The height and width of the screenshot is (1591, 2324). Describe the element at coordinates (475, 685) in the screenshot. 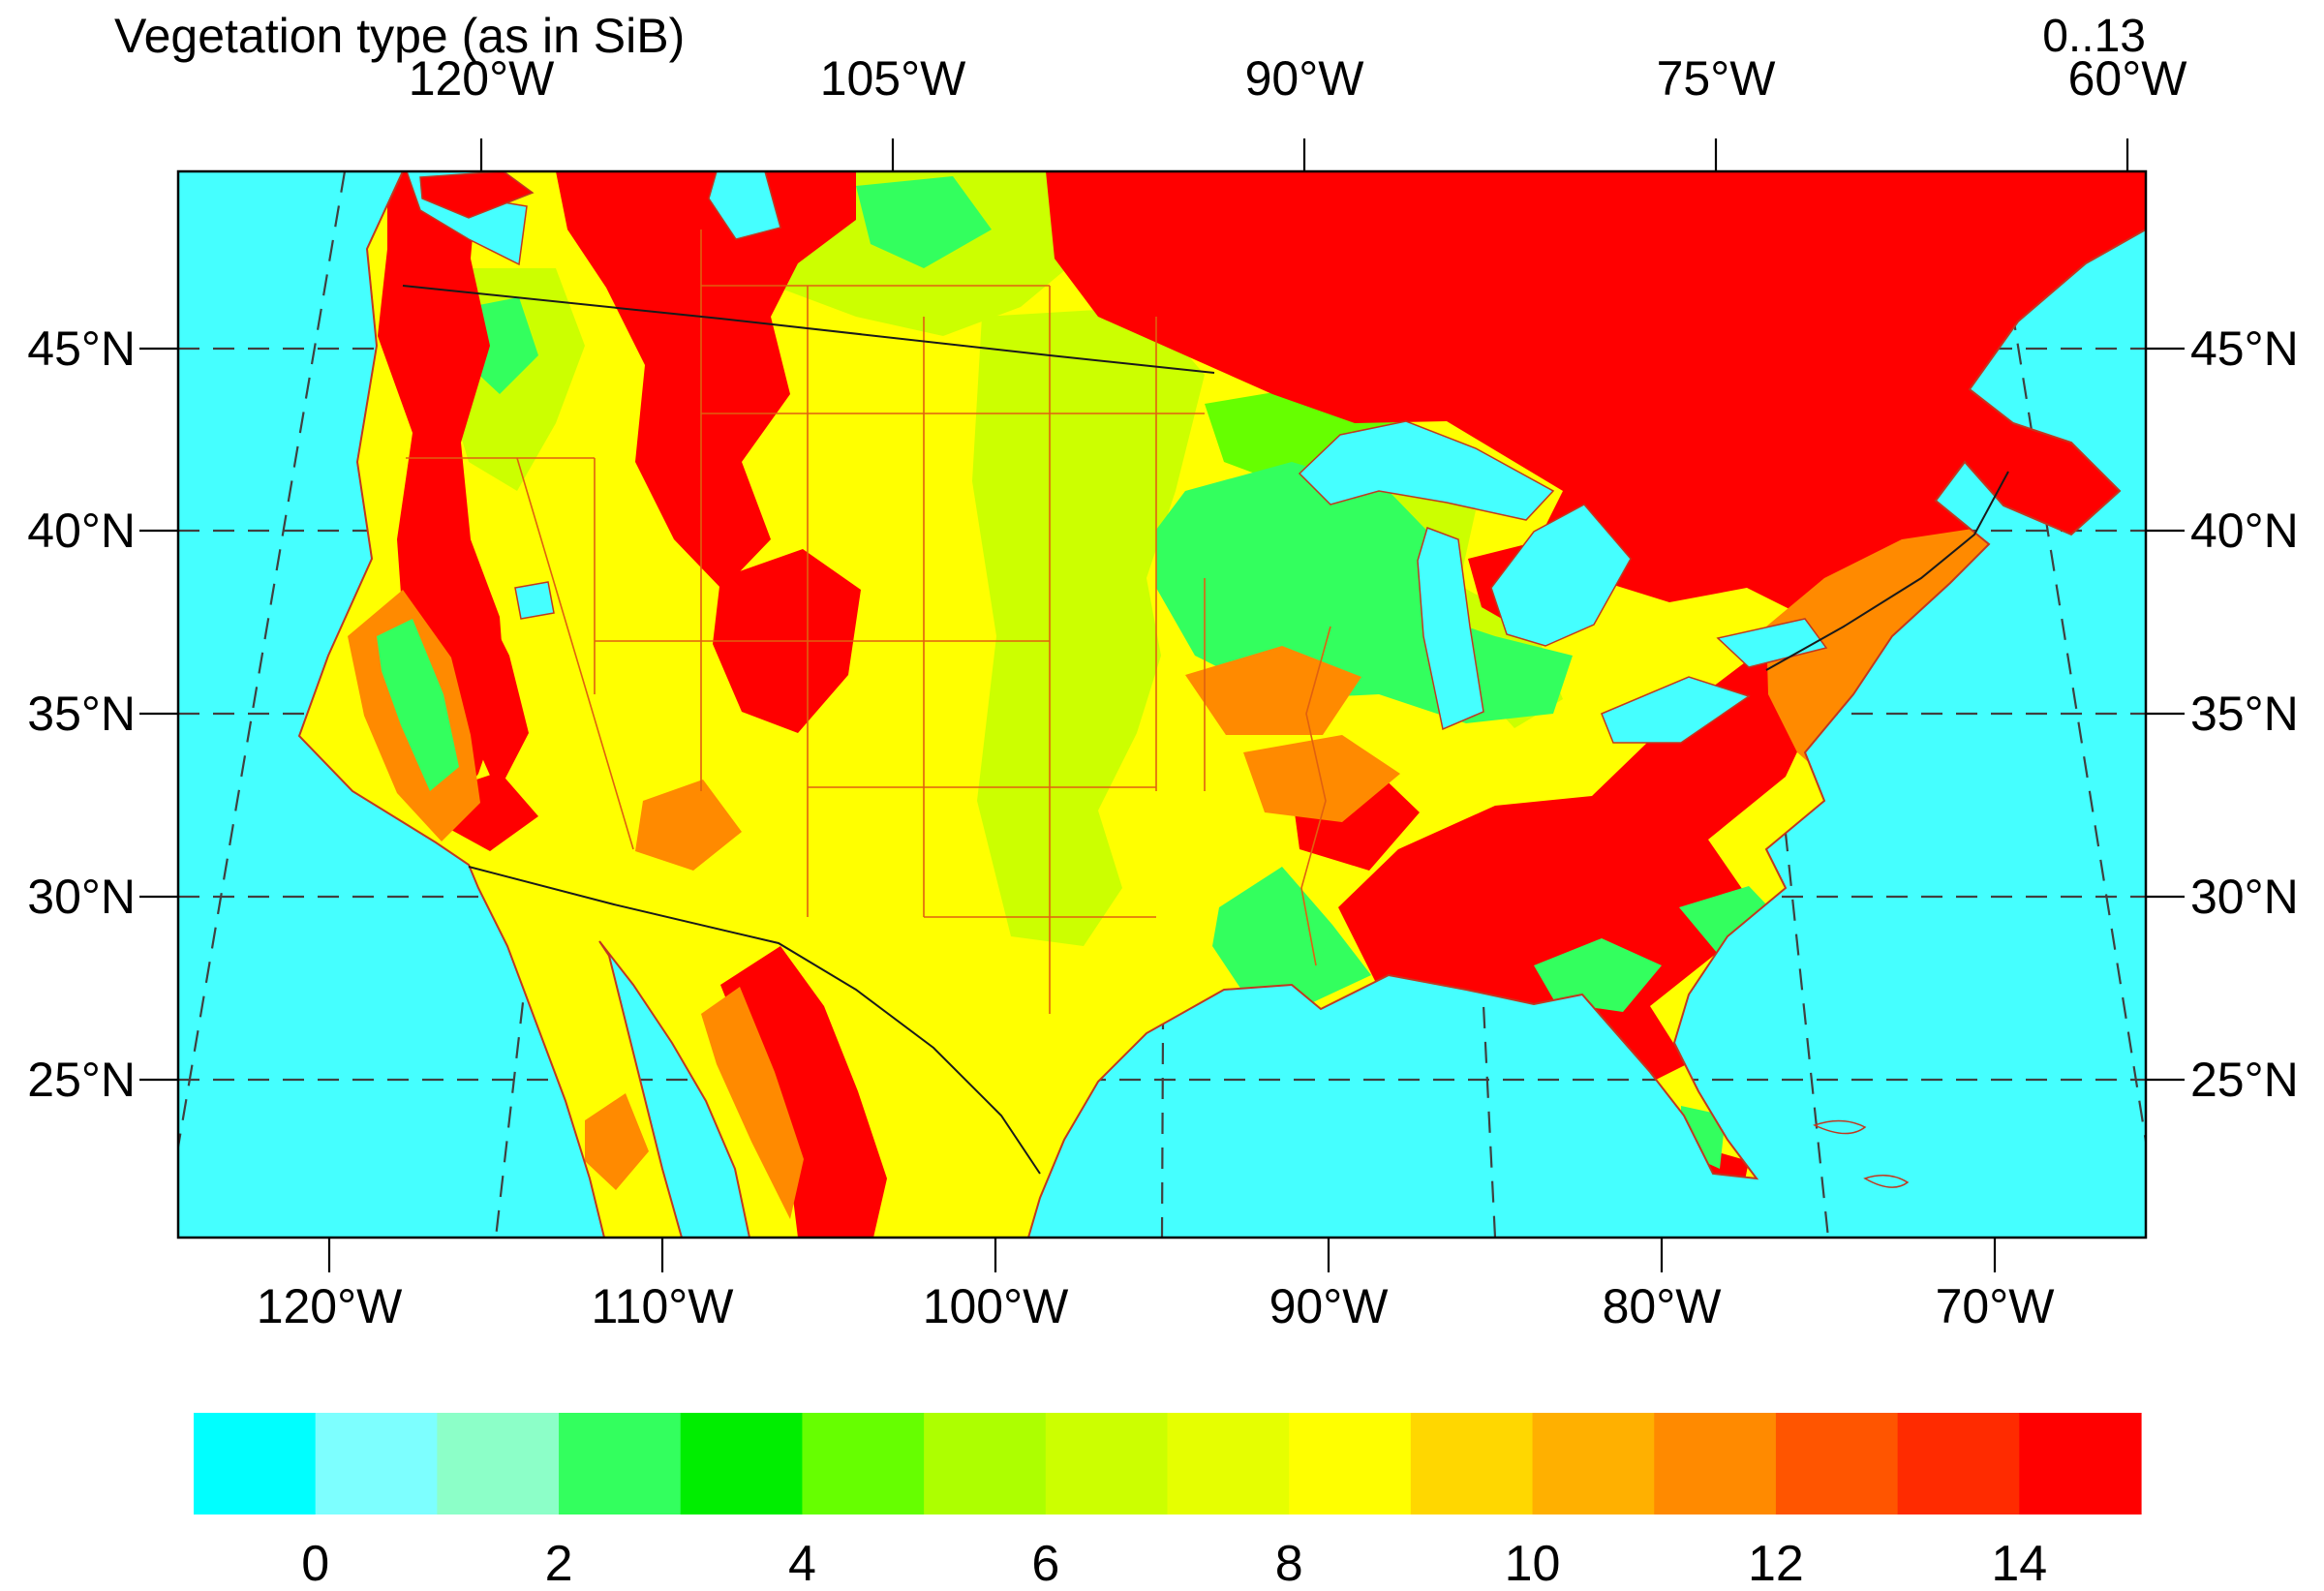

I see `veg-region-sierra-nevada` at that location.